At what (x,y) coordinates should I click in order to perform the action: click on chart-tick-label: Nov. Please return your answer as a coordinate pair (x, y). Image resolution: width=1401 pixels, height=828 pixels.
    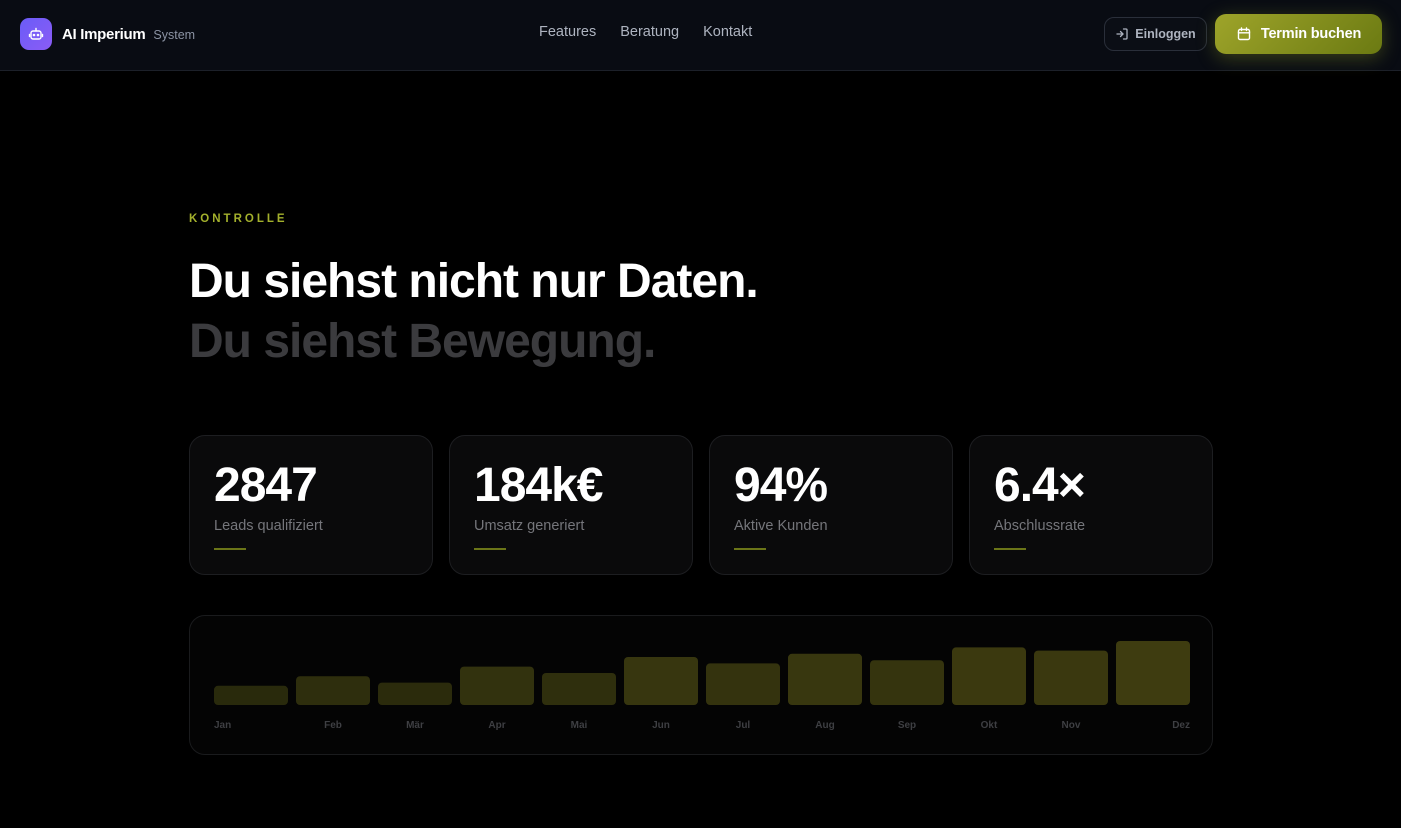
    Looking at the image, I should click on (1071, 725).